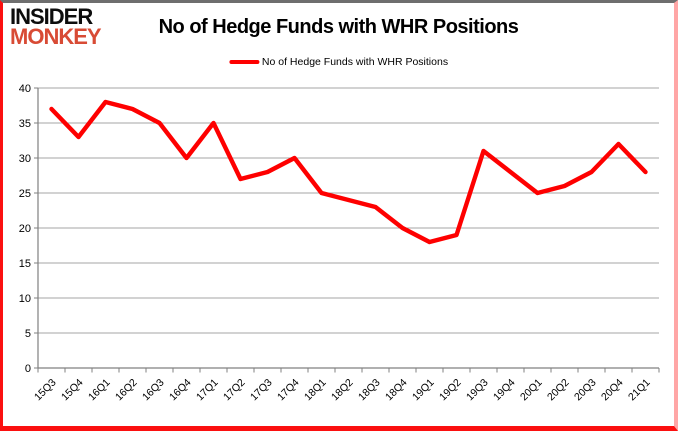  I want to click on x-tick-label: 19Q2, so click(450, 390).